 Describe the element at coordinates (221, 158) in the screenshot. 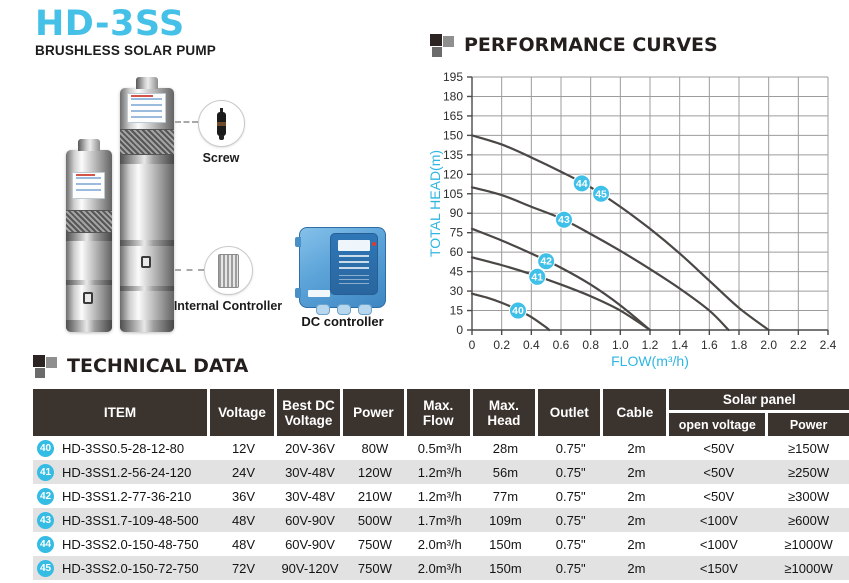

I see `screw-label: Screw` at that location.